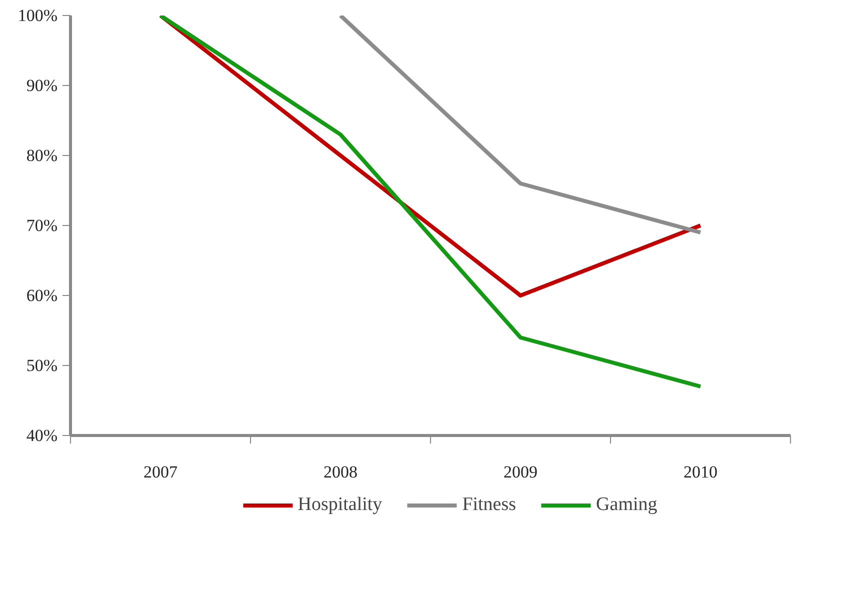 The width and height of the screenshot is (862, 600). I want to click on y-tick-label: 80%, so click(42, 155).